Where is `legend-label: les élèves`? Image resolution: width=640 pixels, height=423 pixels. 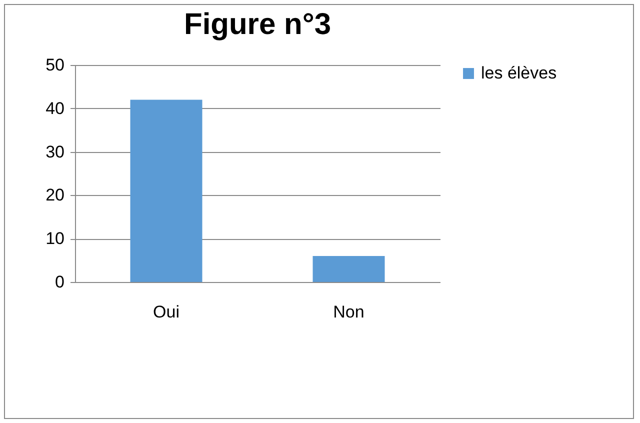
legend-label: les élèves is located at coordinates (519, 73).